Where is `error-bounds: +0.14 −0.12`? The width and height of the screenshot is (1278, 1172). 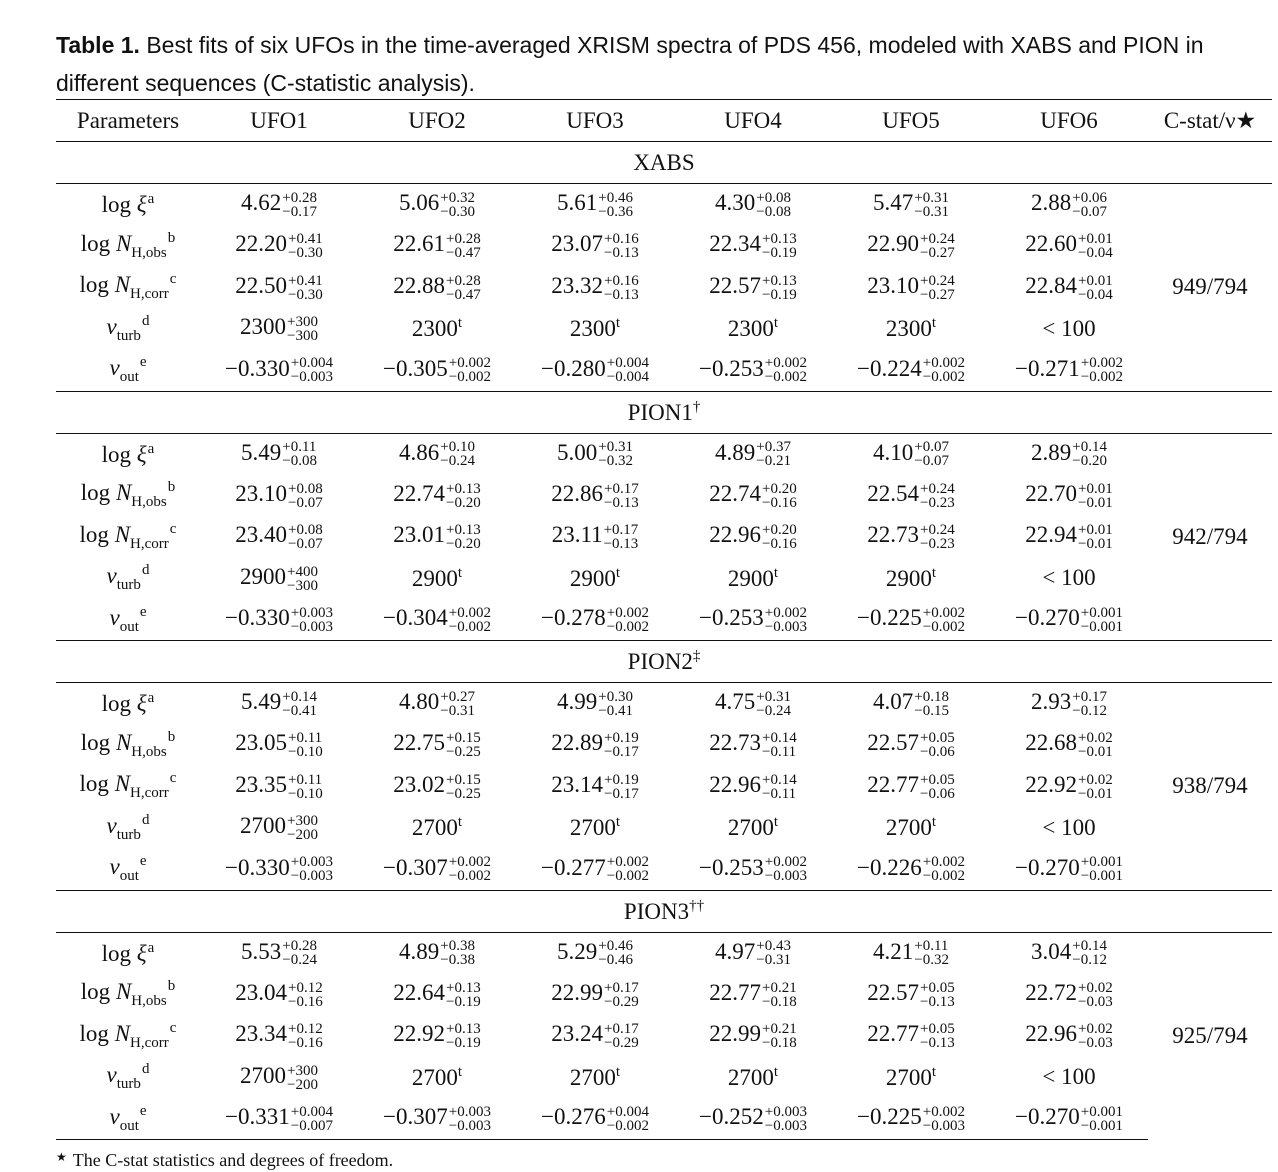
error-bounds: +0.14 −0.12 is located at coordinates (1089, 953).